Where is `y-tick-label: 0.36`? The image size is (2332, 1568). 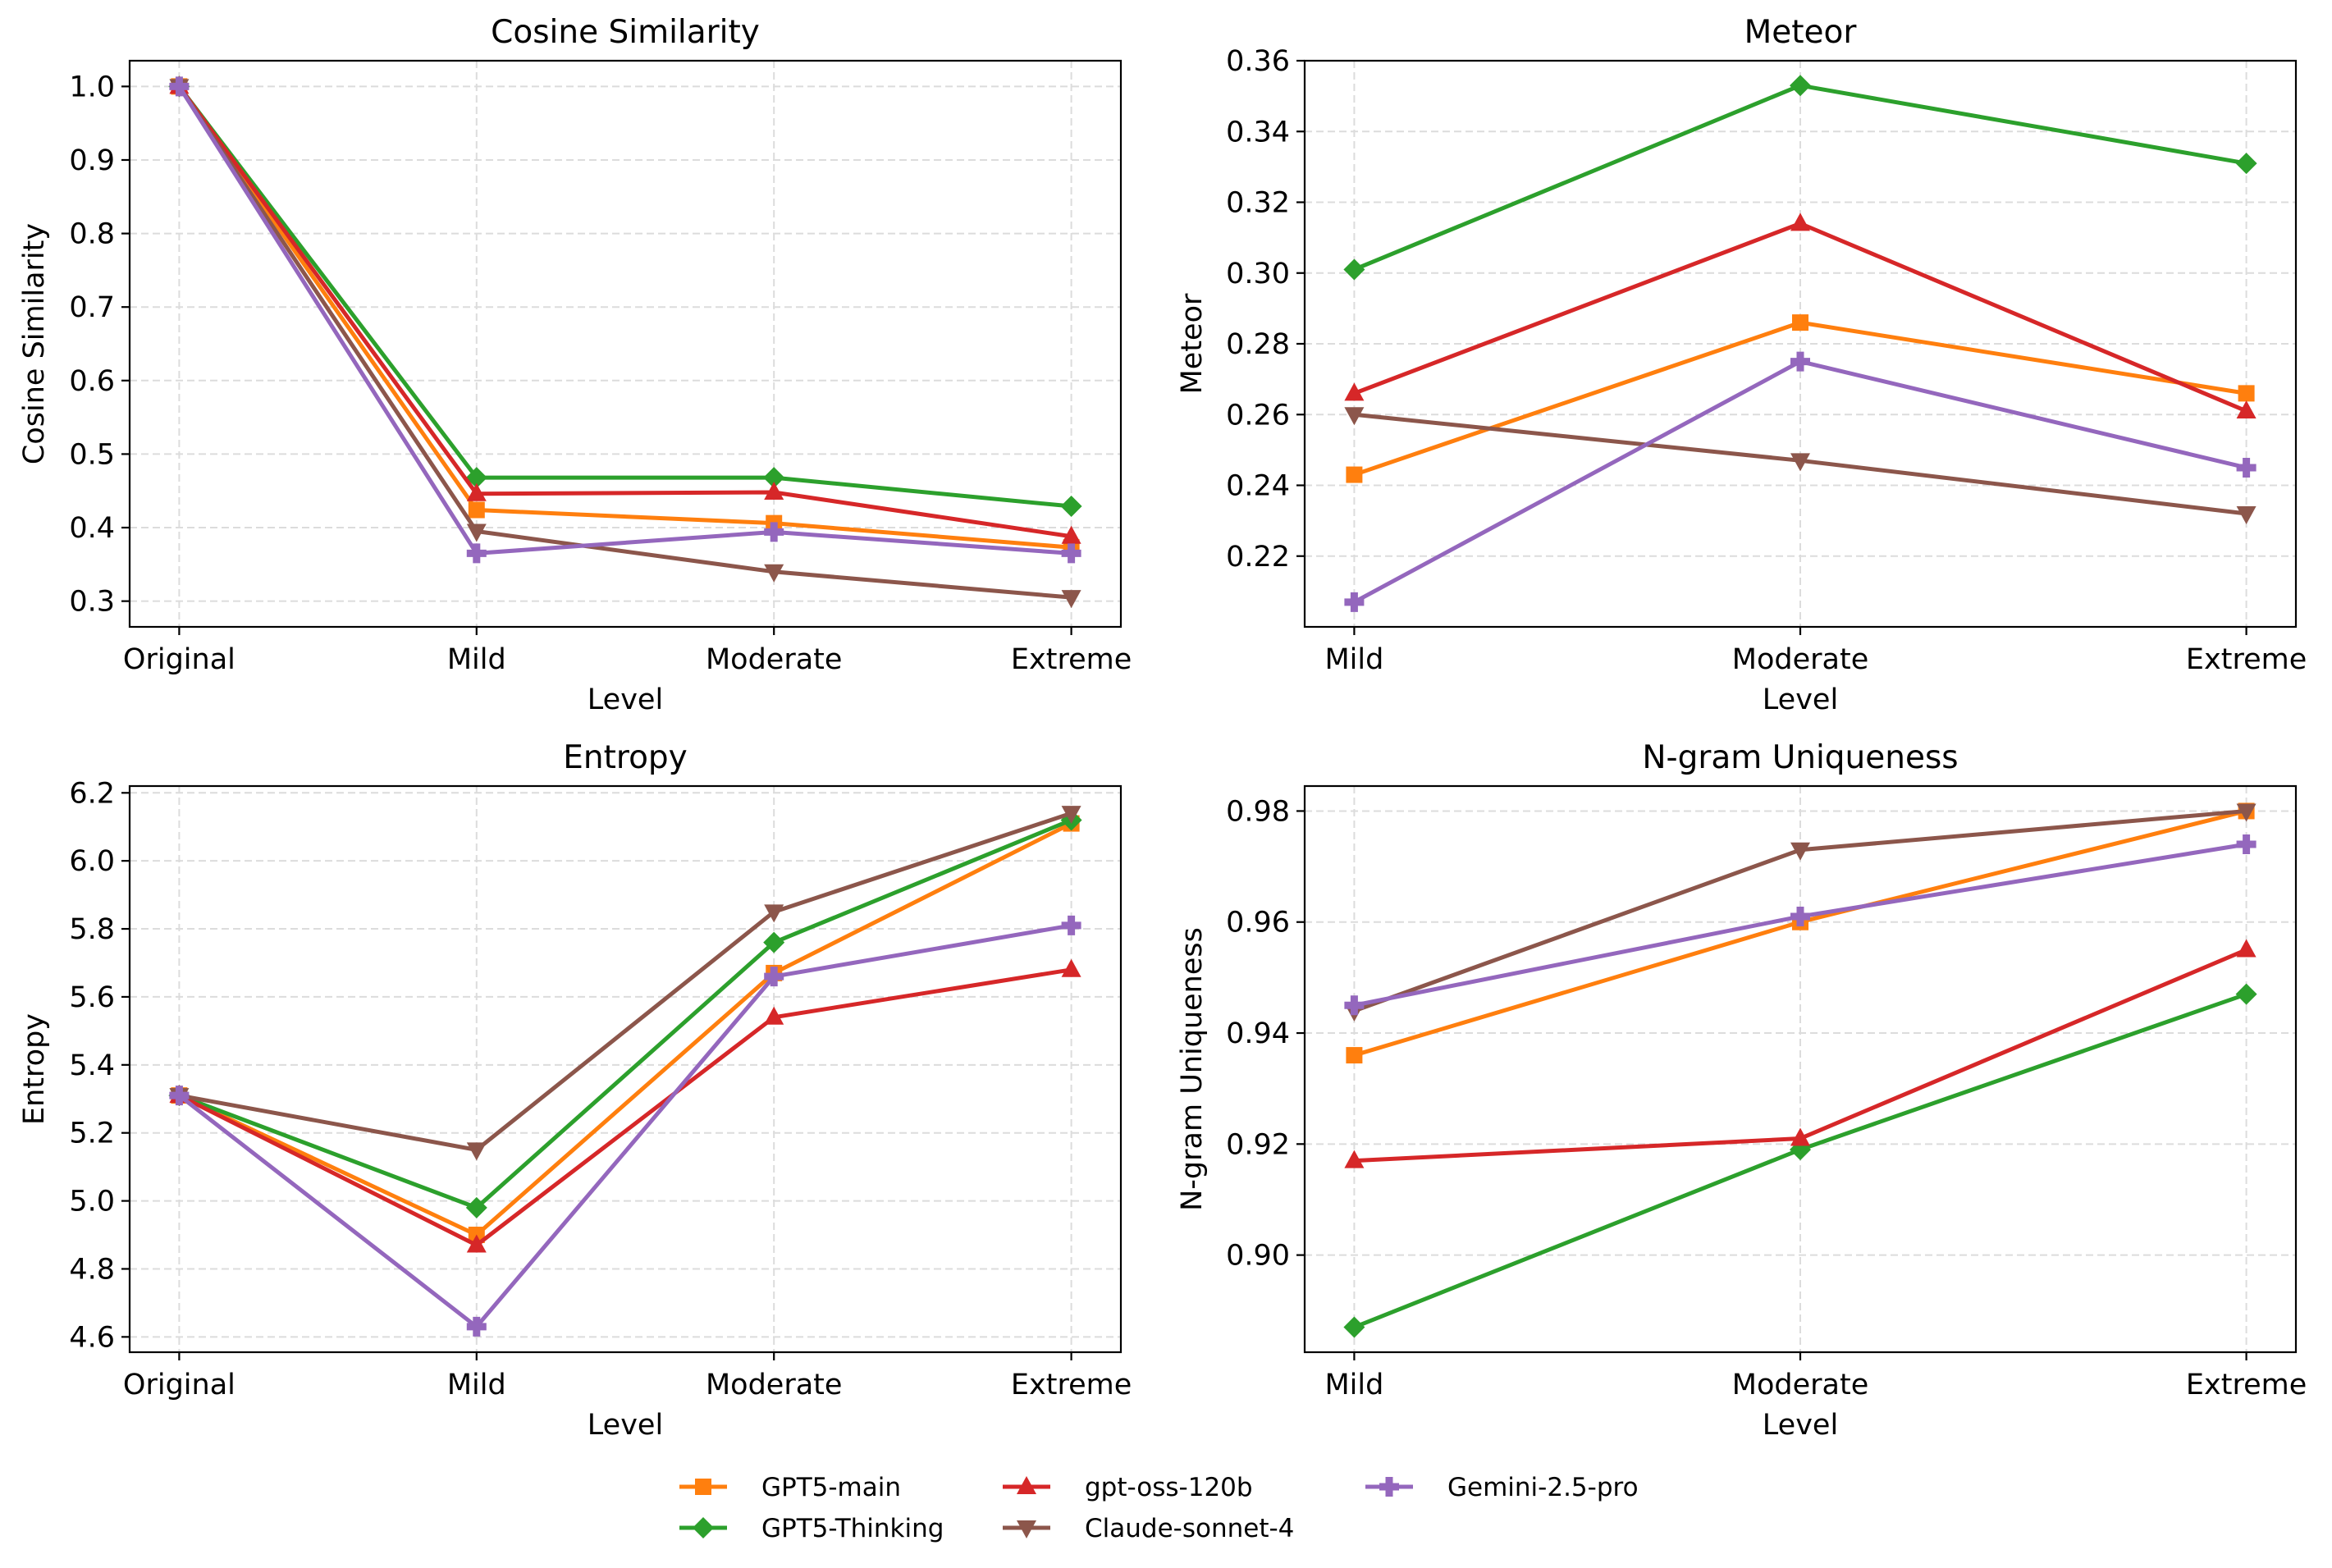
y-tick-label: 0.36 is located at coordinates (1258, 61).